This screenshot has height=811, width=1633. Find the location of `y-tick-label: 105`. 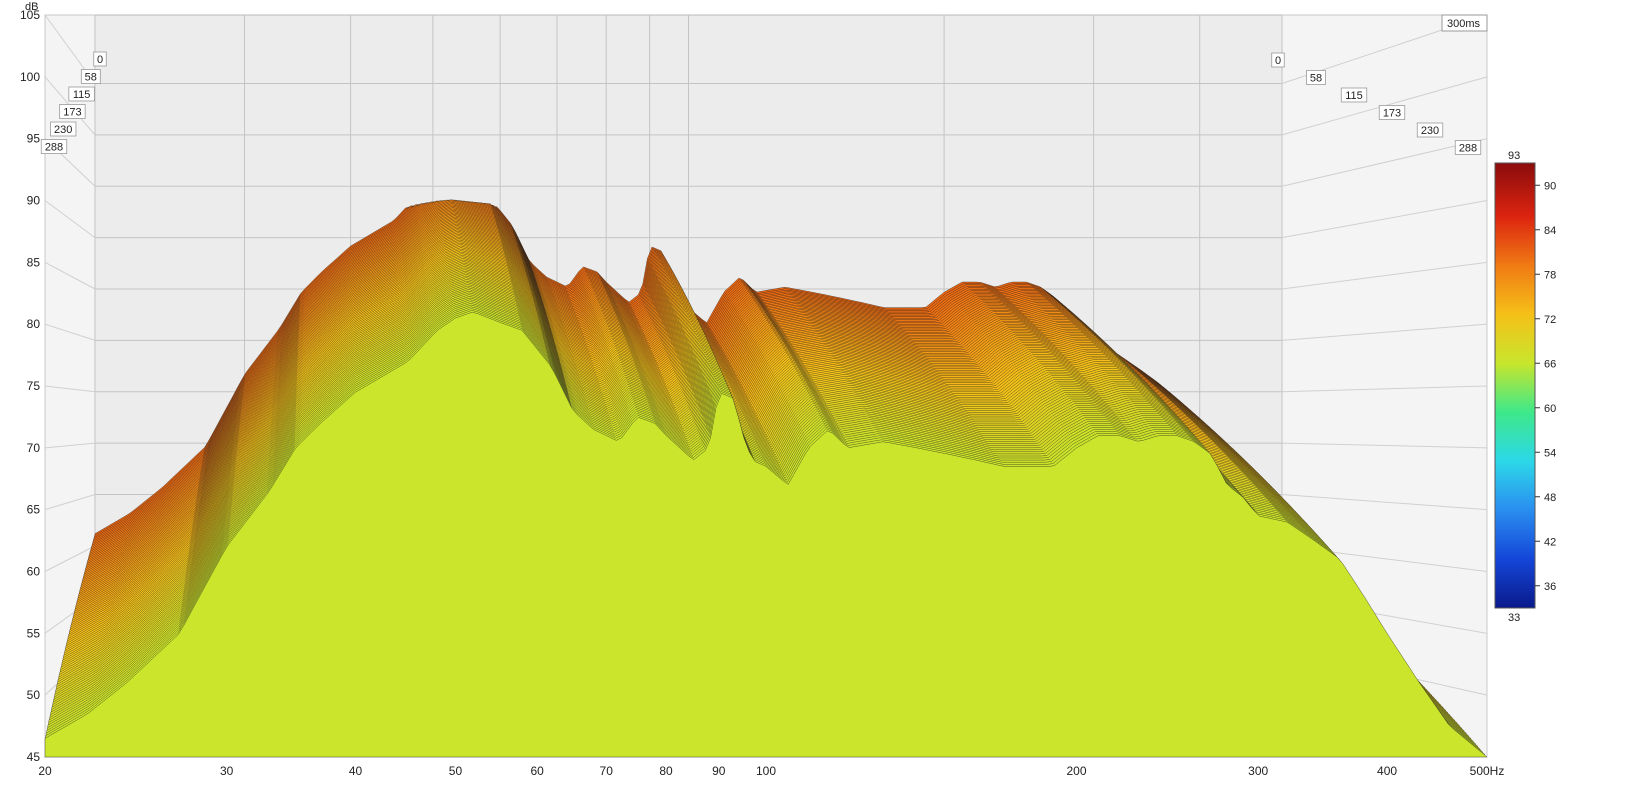

y-tick-label: 105 is located at coordinates (30, 15).